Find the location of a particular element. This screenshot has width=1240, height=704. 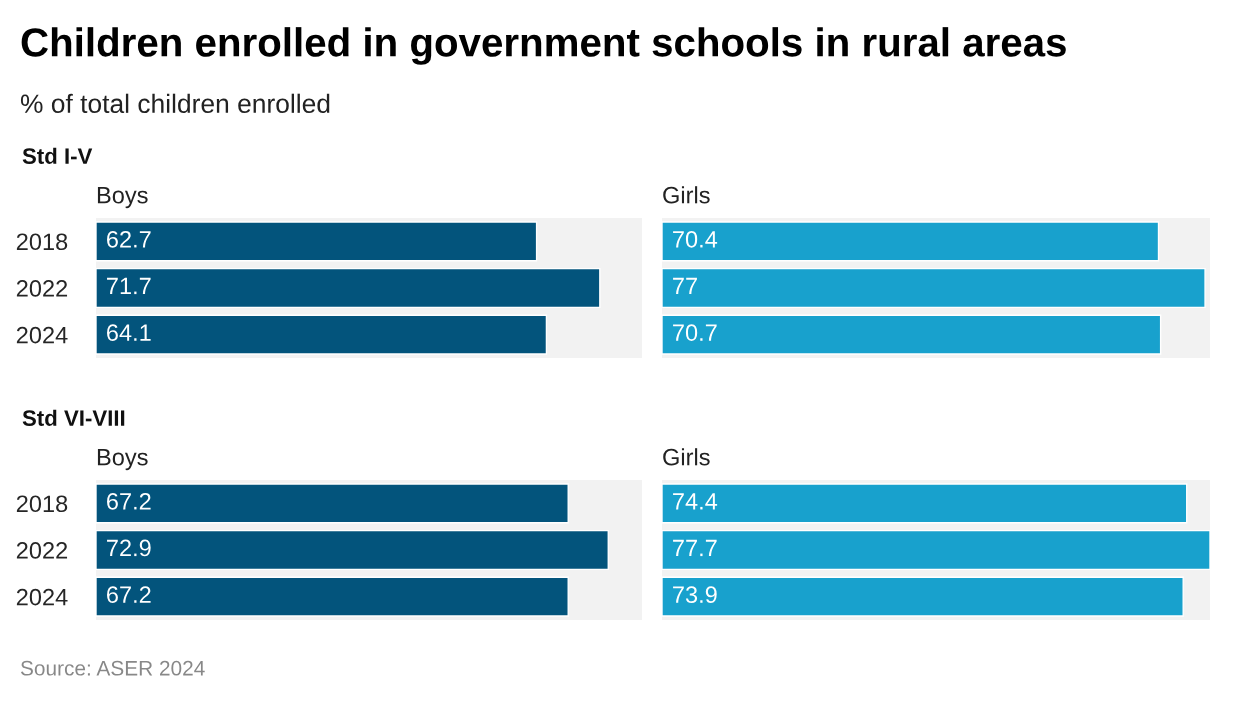

text: Children enrolled in government schools in rural areas is located at coordinates (543, 46).